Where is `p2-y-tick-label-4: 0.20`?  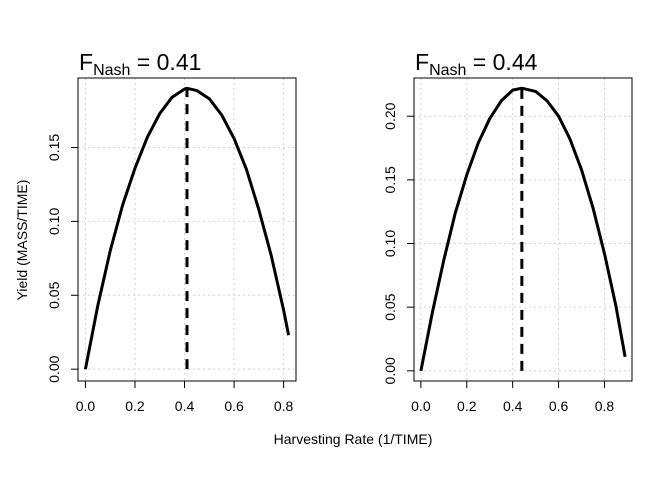 p2-y-tick-label-4: 0.20 is located at coordinates (390, 115).